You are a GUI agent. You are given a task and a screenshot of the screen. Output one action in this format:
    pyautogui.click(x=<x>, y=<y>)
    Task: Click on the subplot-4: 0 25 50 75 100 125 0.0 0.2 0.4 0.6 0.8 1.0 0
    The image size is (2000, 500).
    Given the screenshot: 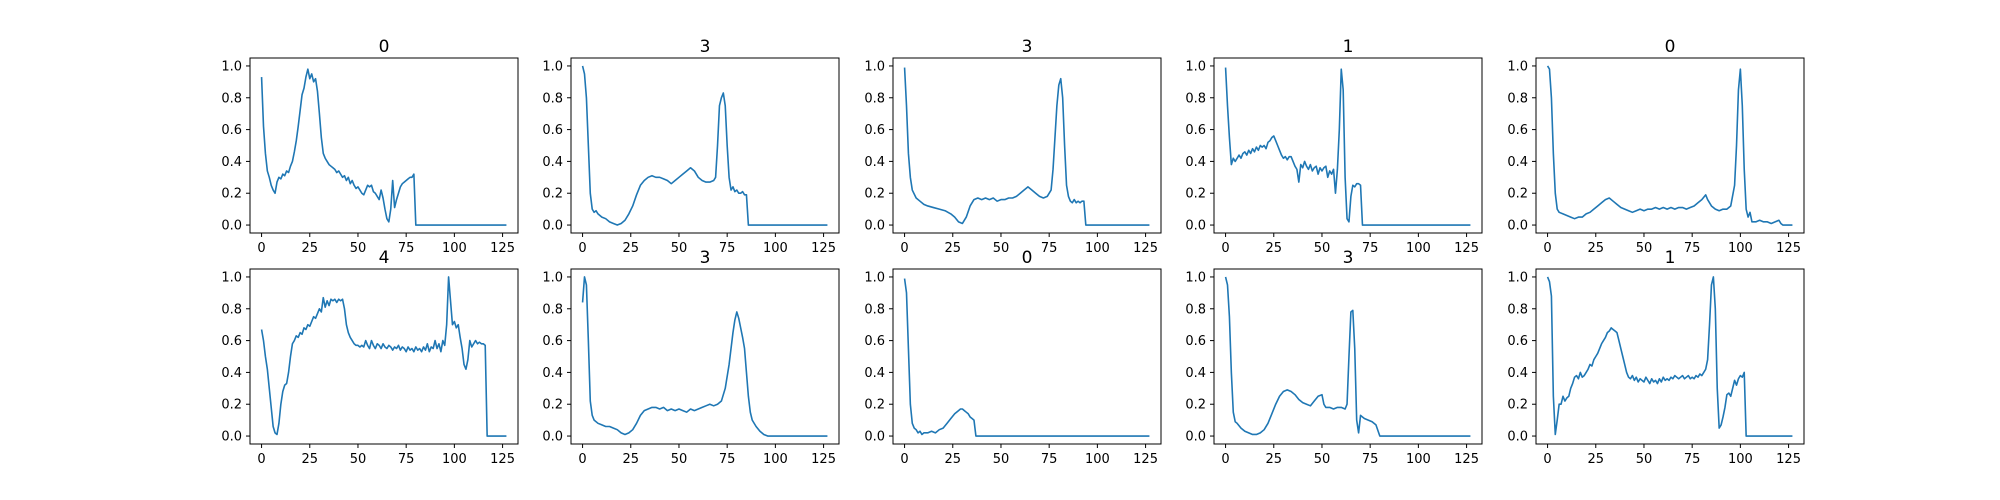 What is the action you would take?
    pyautogui.click(x=1656, y=146)
    